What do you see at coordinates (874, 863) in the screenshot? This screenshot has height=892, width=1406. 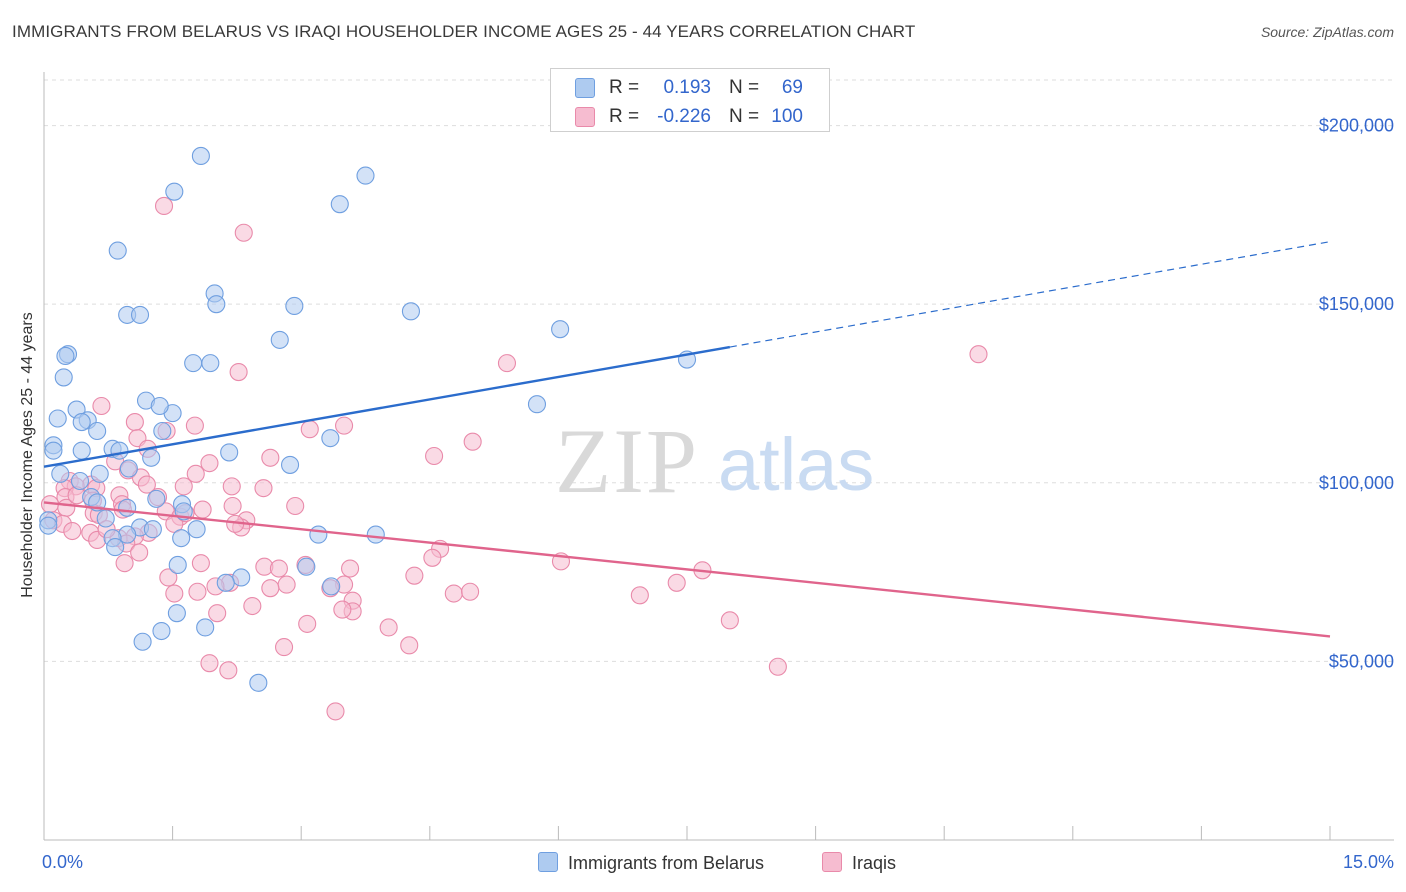 I see `legend-label-iraqis: Iraqis` at bounding box center [874, 863].